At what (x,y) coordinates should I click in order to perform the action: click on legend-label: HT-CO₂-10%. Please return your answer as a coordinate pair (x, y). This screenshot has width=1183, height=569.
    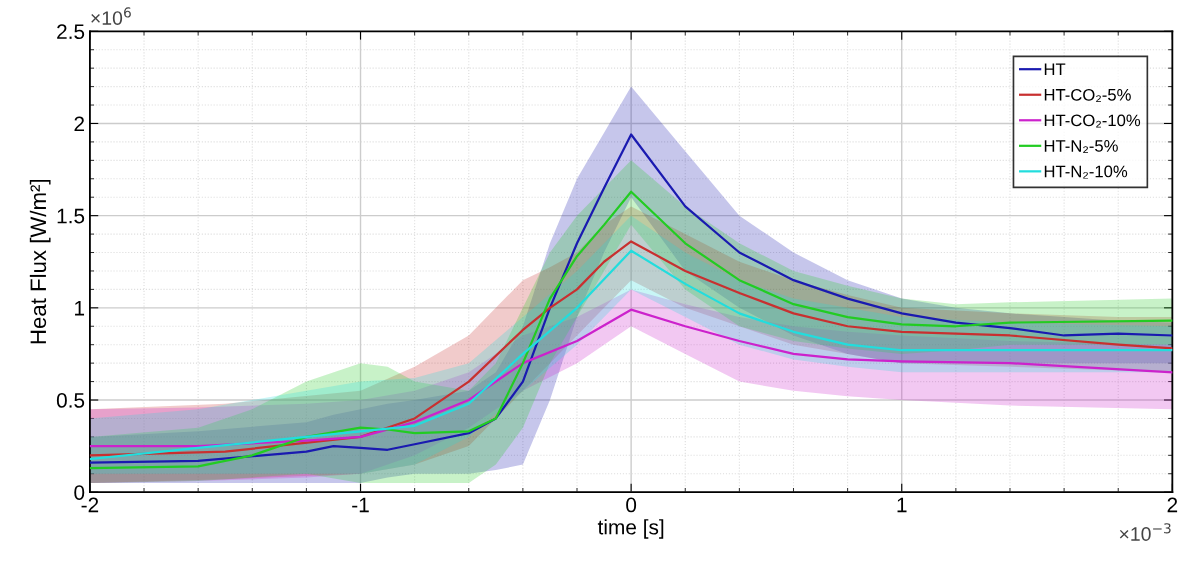
    Looking at the image, I should click on (1092, 121).